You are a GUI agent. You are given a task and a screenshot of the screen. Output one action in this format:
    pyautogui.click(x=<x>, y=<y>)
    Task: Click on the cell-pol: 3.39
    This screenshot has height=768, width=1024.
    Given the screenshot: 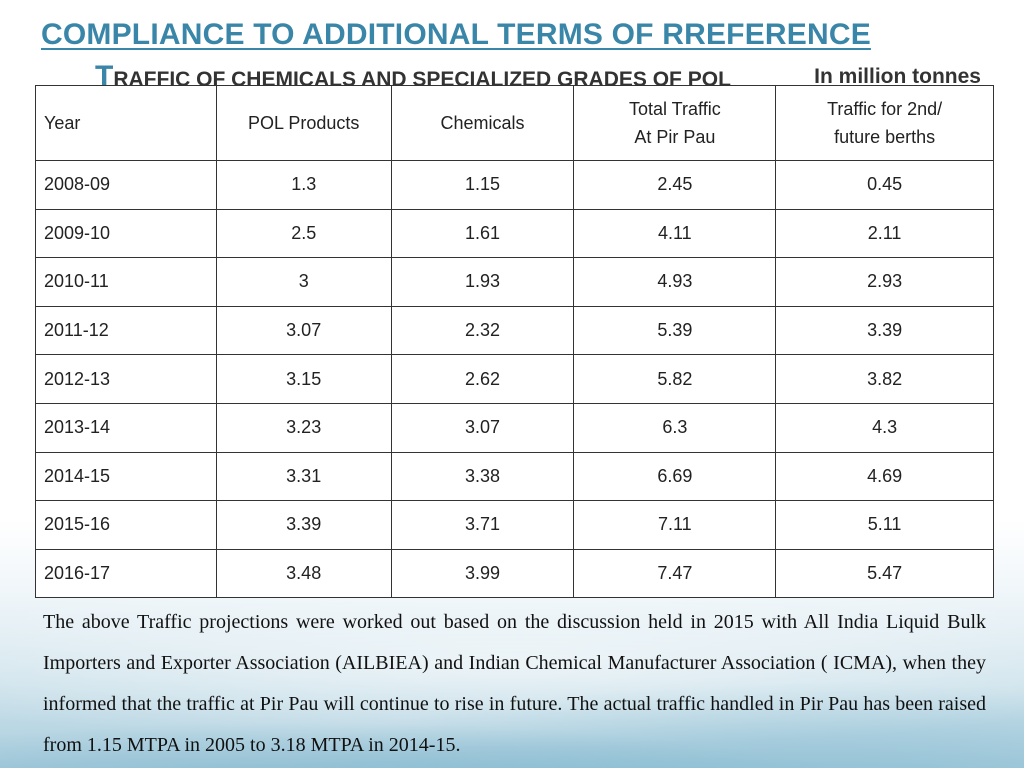 What is the action you would take?
    pyautogui.click(x=303, y=525)
    